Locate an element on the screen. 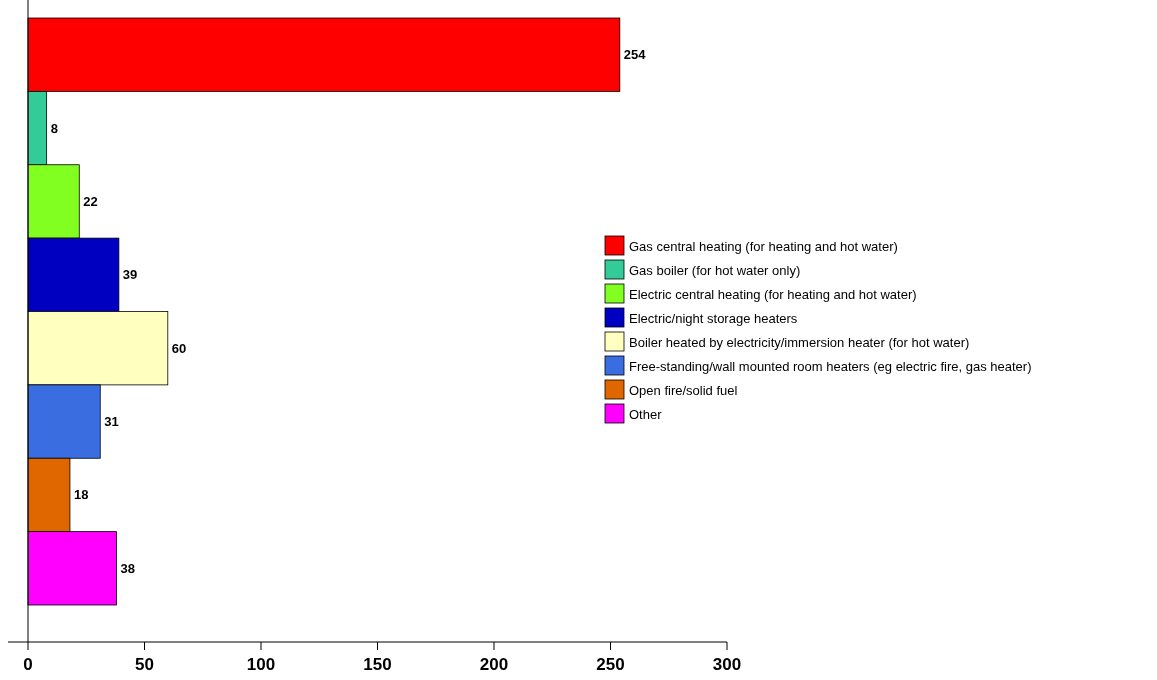 This screenshot has width=1157, height=680. legend-label: Boiler heated by electricity/immersion heater (for hot water) is located at coordinates (799, 342).